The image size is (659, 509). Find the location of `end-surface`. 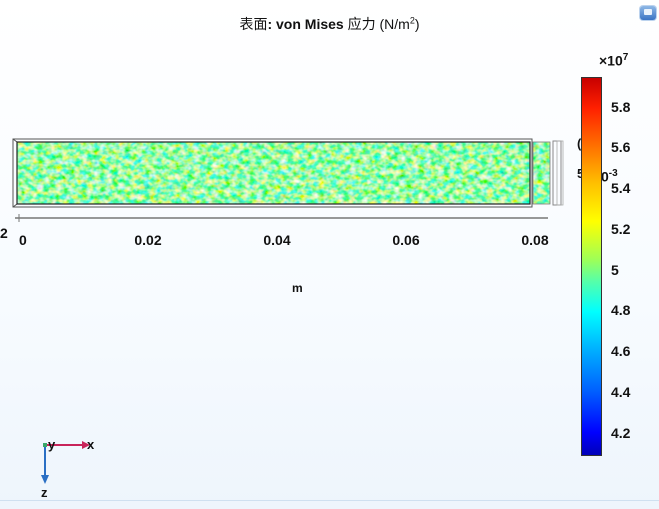

end-surface is located at coordinates (541, 173).